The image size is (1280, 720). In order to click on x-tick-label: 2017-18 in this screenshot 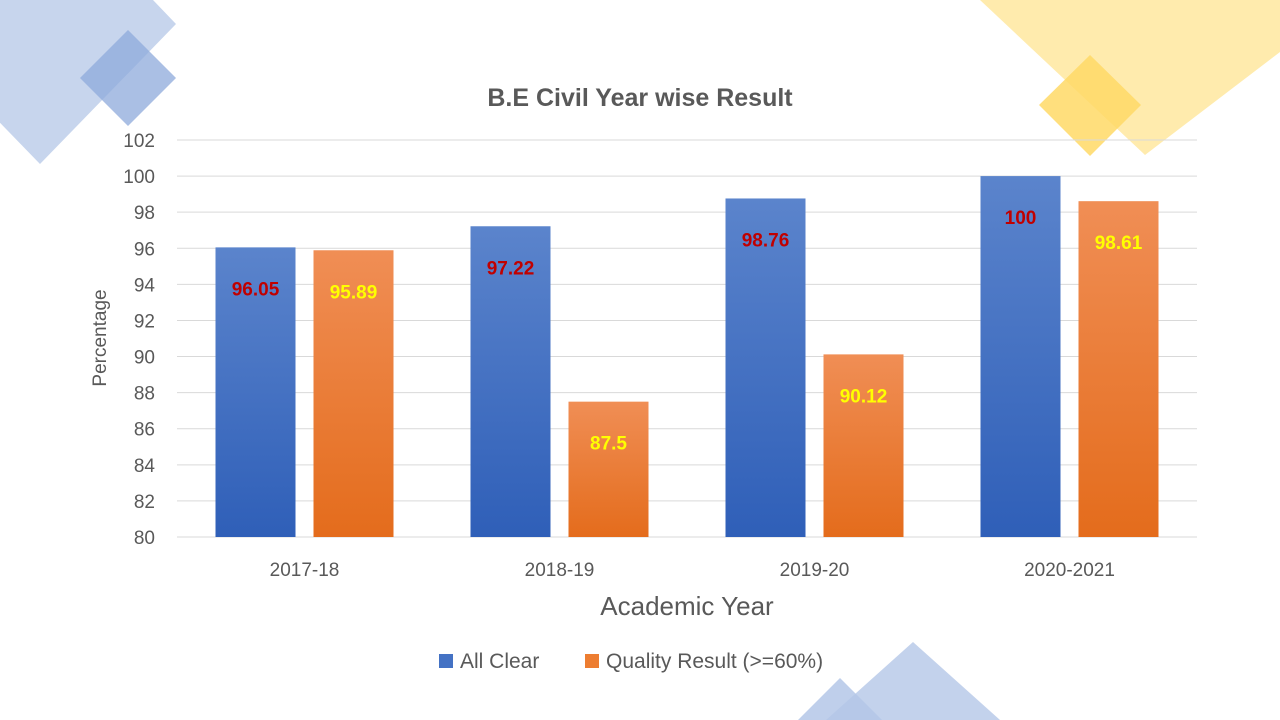, I will do `click(305, 570)`.